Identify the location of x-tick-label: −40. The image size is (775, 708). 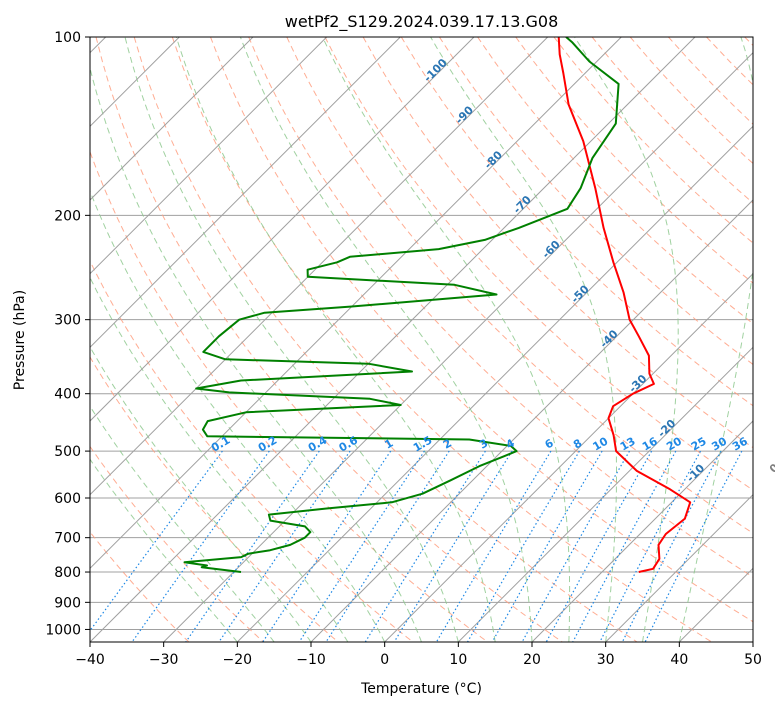
(90, 660).